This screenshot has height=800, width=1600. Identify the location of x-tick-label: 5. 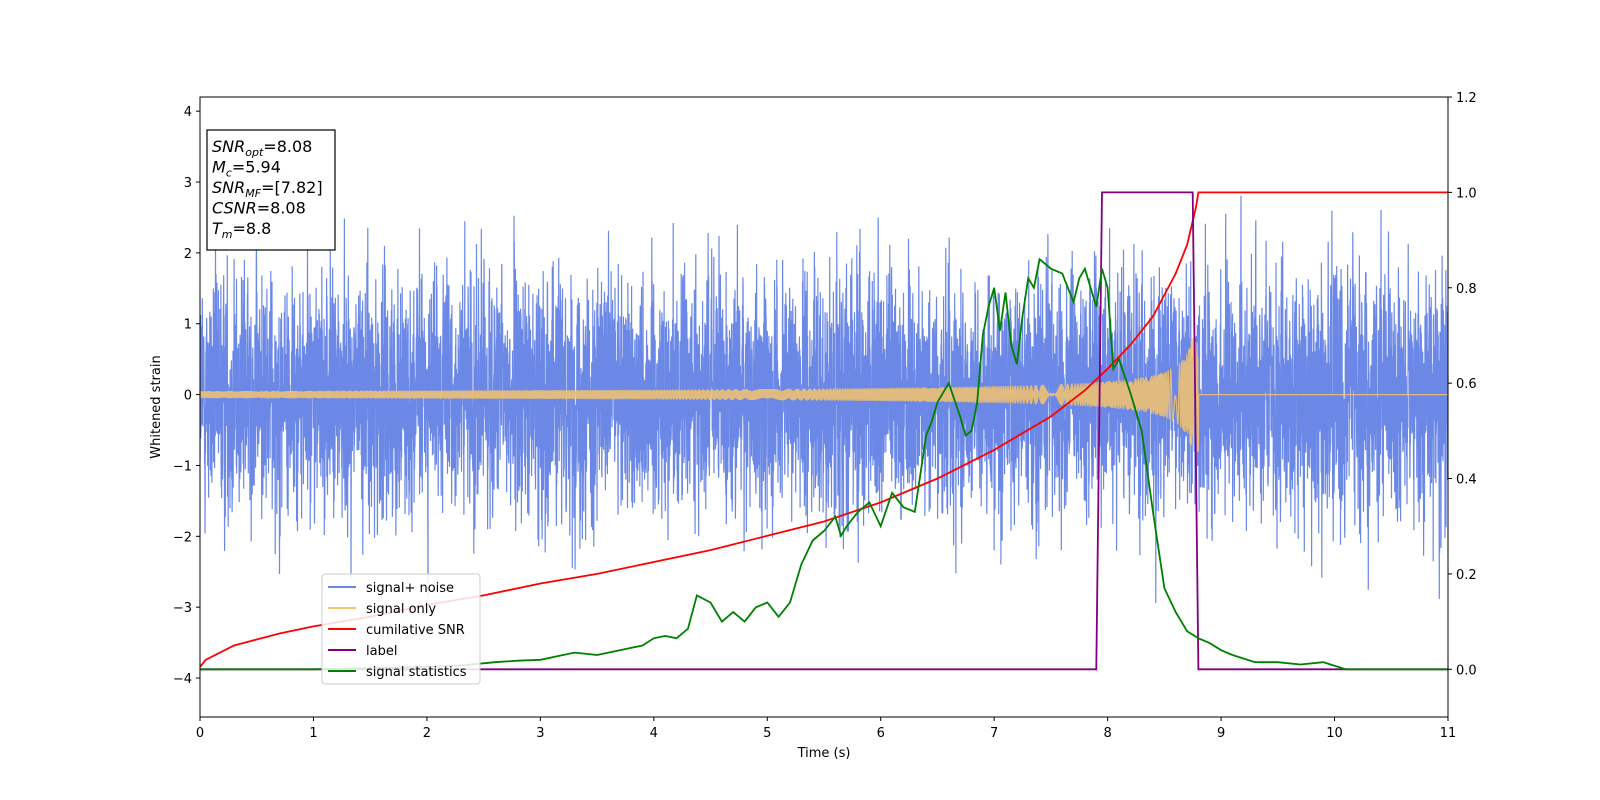
(767, 733).